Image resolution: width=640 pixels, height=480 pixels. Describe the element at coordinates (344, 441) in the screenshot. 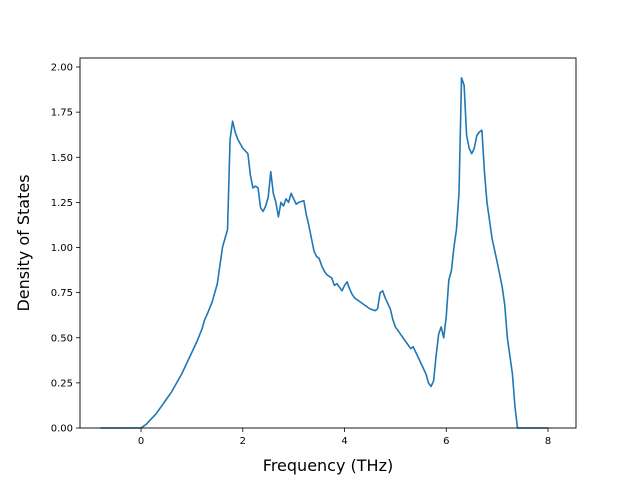

I see `x-tick-label: 4` at that location.